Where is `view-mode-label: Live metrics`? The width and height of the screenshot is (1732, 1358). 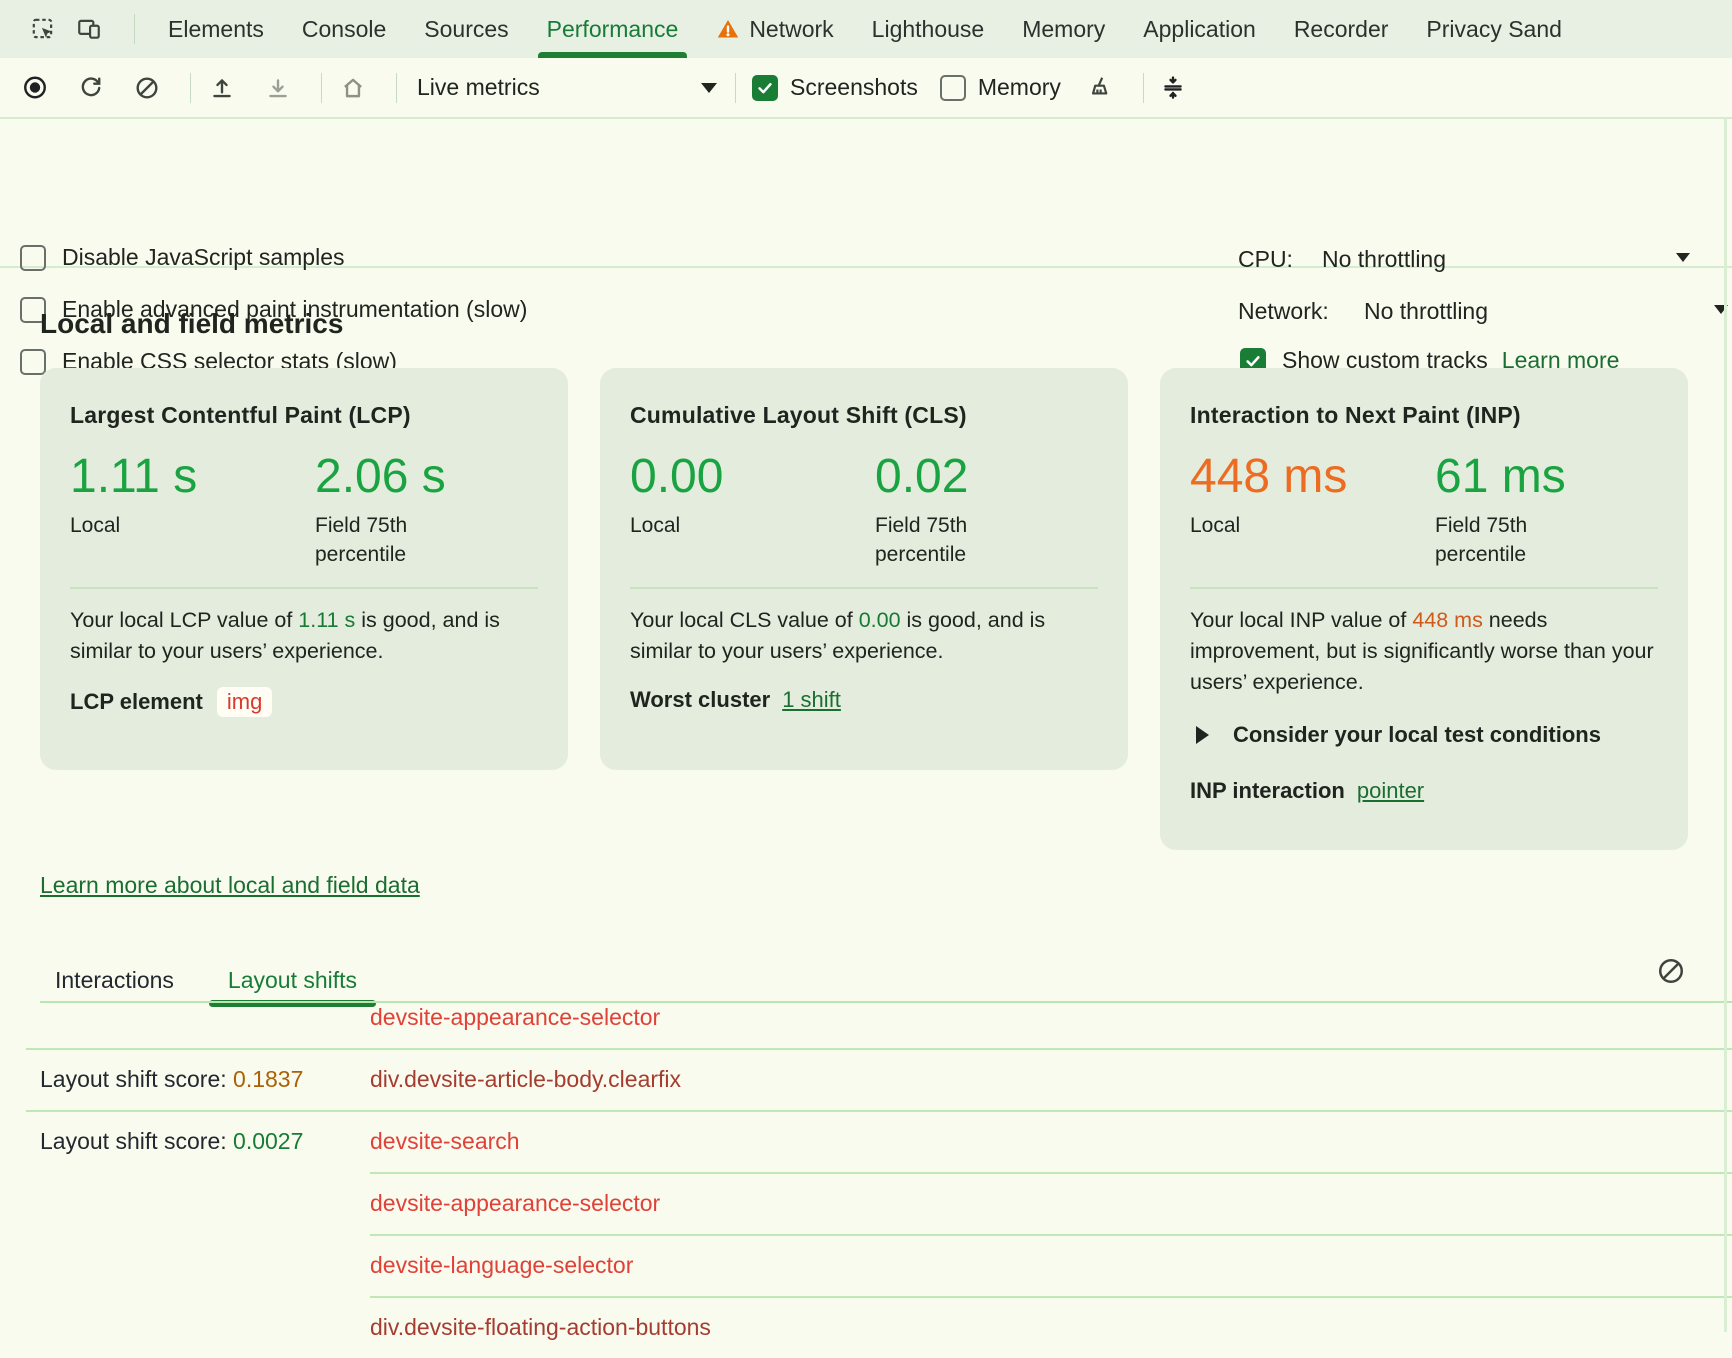
view-mode-label: Live metrics is located at coordinates (478, 87).